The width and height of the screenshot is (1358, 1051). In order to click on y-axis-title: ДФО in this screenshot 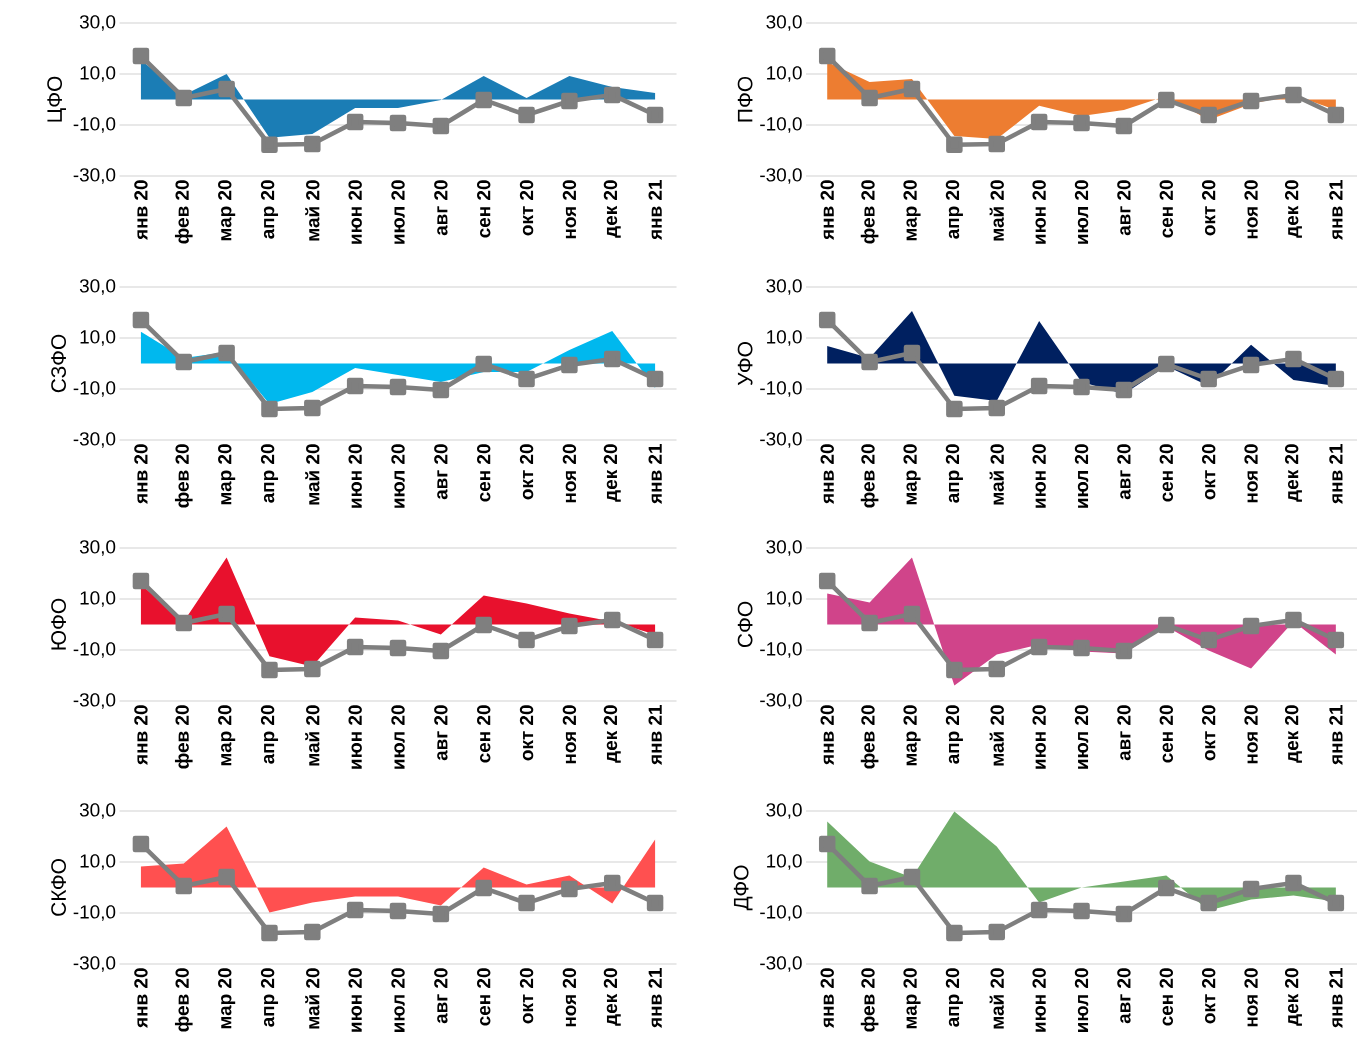, I will do `click(743, 888)`.